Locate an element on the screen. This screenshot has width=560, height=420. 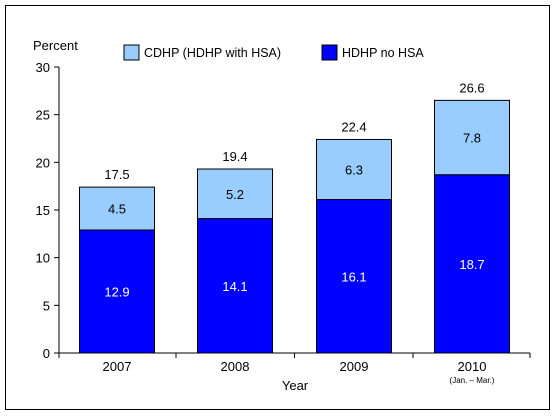
data-label: 6.3 is located at coordinates (354, 169).